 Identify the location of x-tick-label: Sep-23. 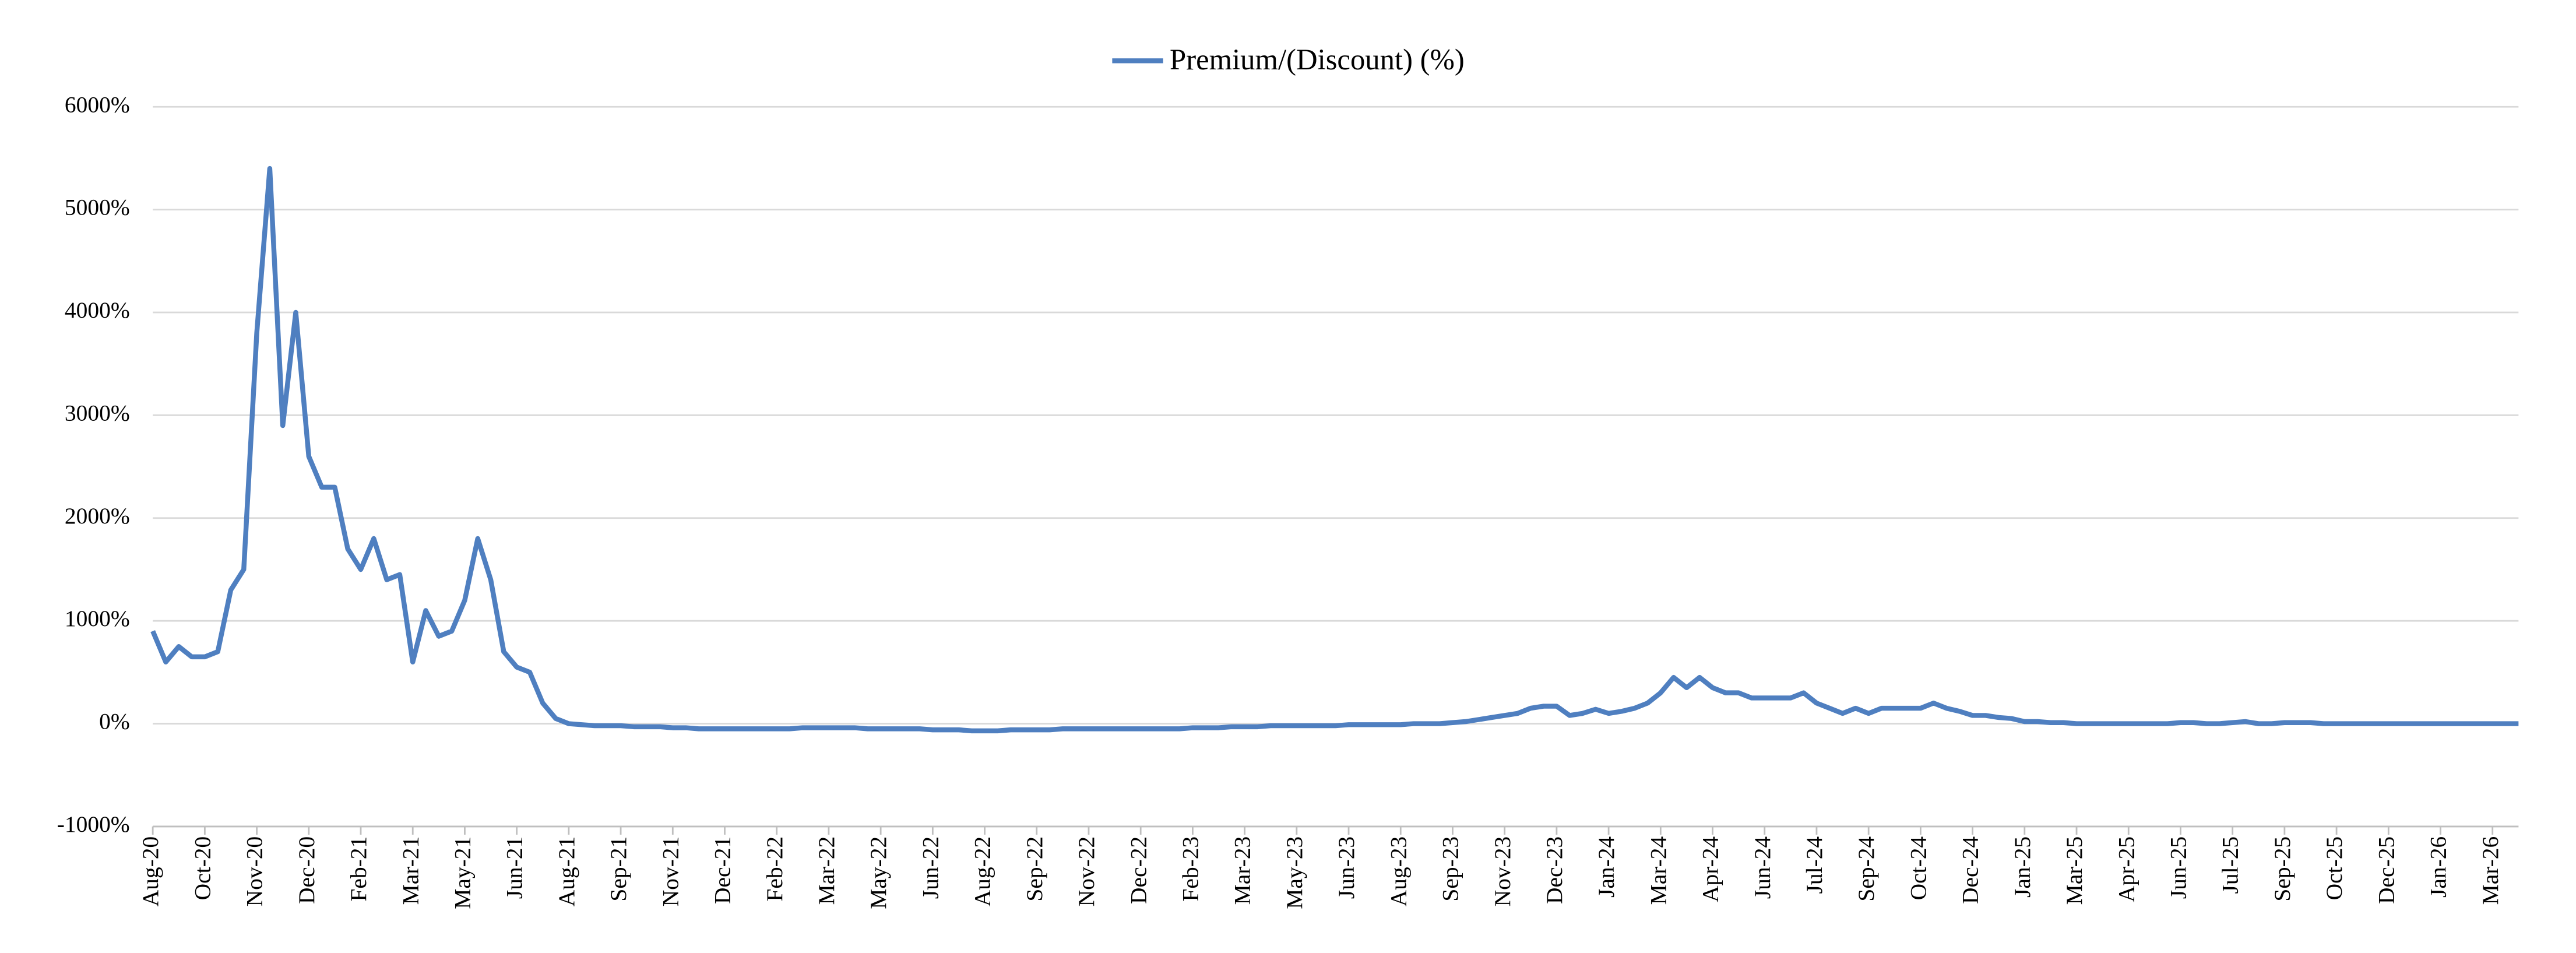
(1451, 869).